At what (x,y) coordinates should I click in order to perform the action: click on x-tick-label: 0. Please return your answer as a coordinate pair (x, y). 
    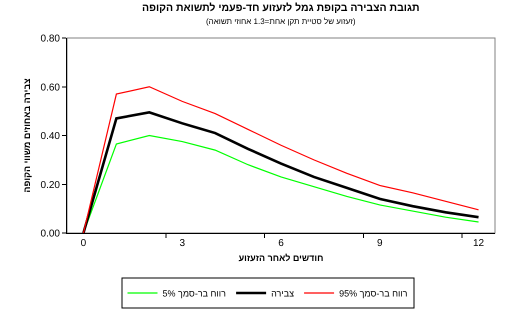
    Looking at the image, I should click on (83, 243).